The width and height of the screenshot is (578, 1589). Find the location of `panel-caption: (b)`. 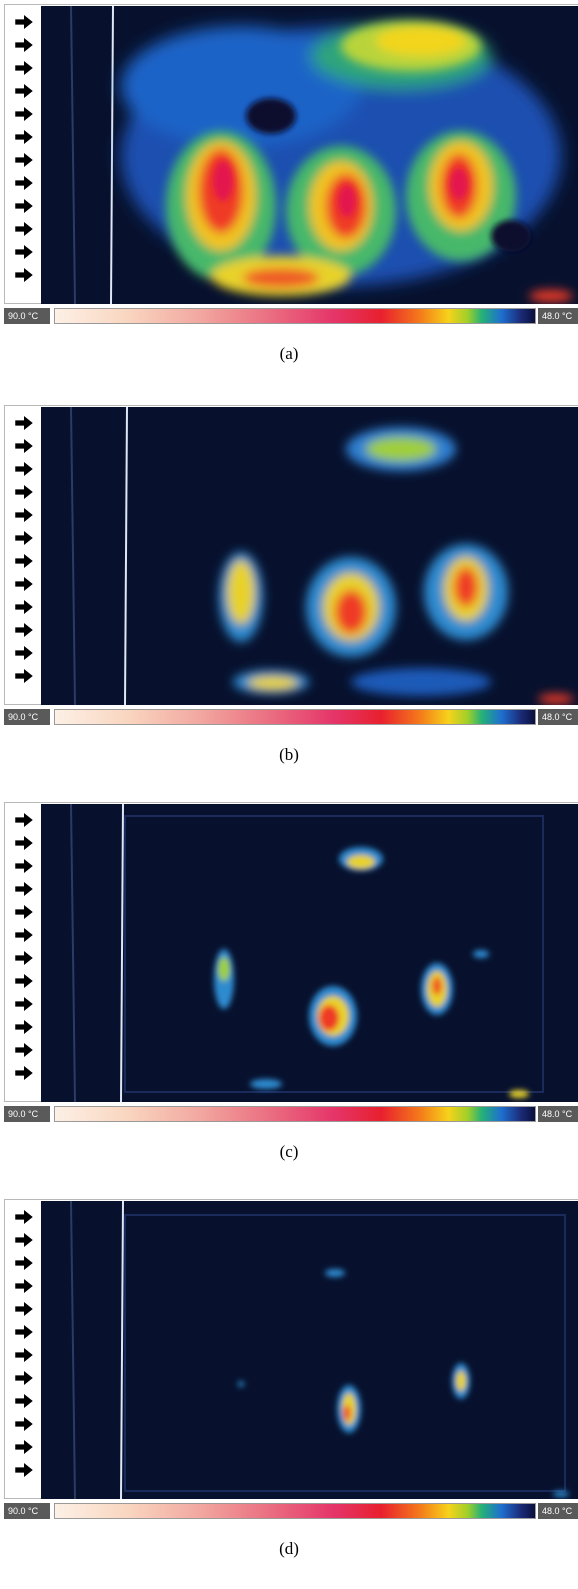

panel-caption: (b) is located at coordinates (289, 754).